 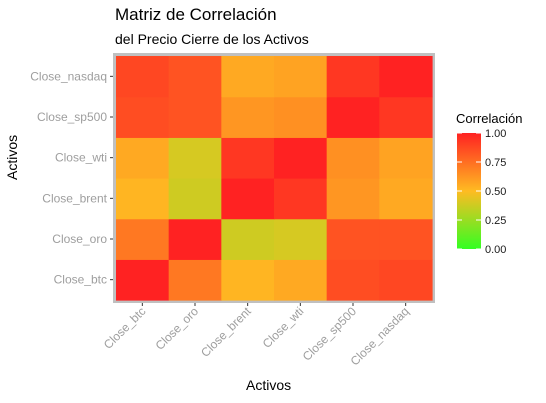 I want to click on legend-break-label: 0.00, so click(x=495, y=250).